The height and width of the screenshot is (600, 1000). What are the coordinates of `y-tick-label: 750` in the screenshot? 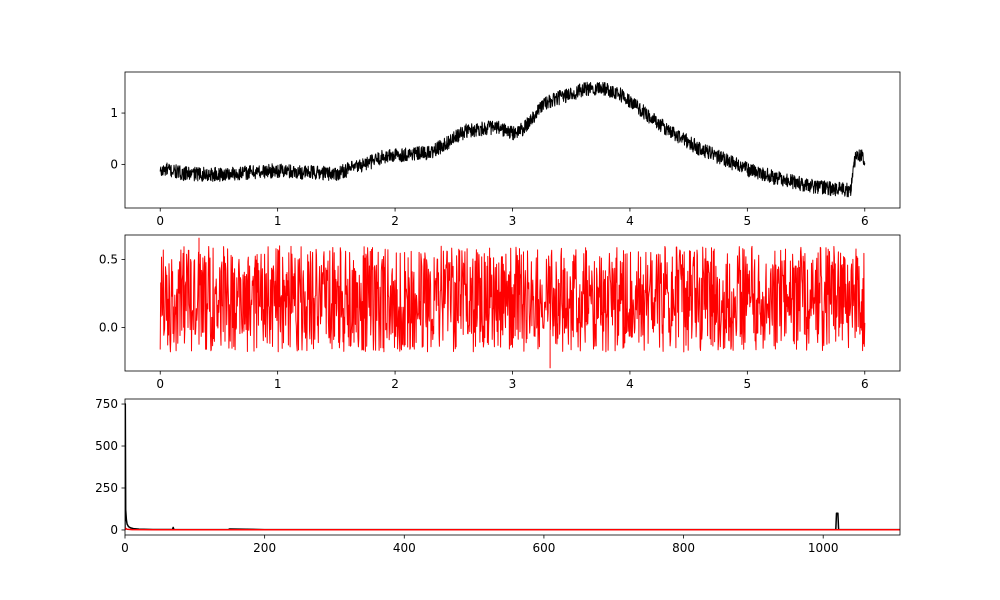 It's located at (106, 404).